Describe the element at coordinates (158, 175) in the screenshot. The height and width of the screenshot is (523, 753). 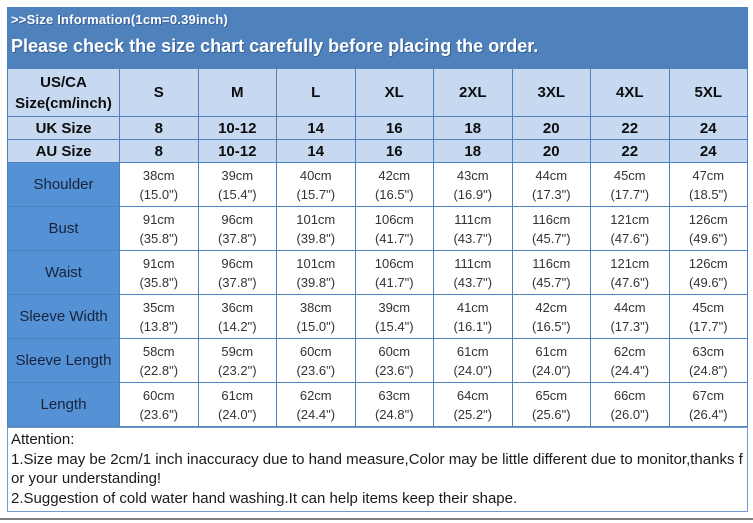
I see `measurement-cm: 38cm` at that location.